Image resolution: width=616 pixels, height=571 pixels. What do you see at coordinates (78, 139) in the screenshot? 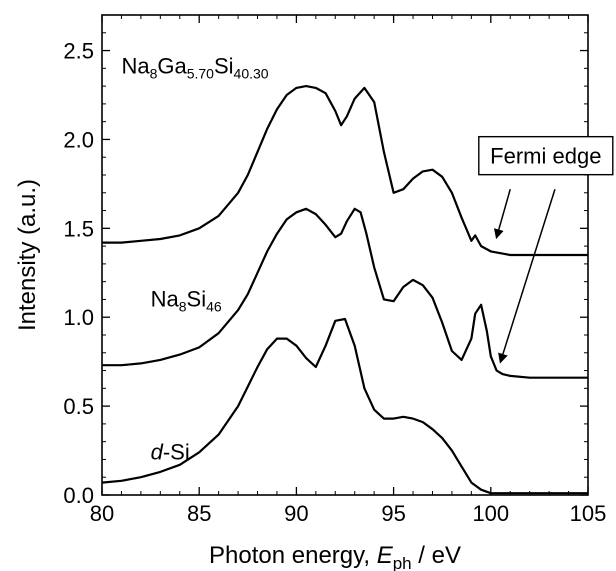
I see `y-tick-label: 2.0` at bounding box center [78, 139].